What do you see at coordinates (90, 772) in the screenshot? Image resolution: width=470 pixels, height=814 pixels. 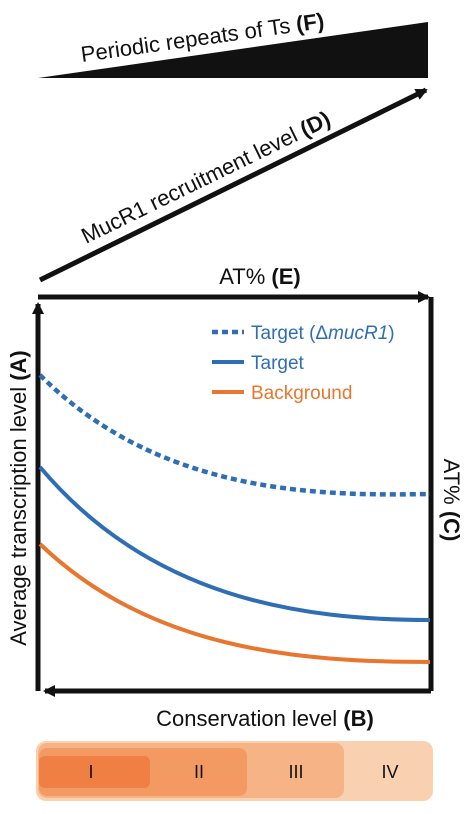 I see `band-label-i: I` at bounding box center [90, 772].